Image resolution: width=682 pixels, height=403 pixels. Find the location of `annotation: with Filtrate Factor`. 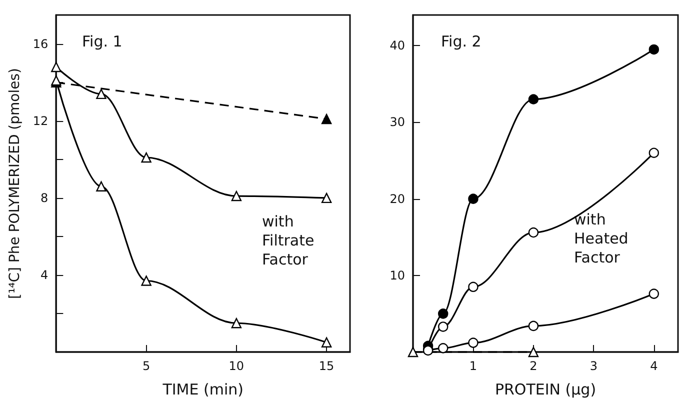

annotation: with Filtrate Factor is located at coordinates (288, 240).